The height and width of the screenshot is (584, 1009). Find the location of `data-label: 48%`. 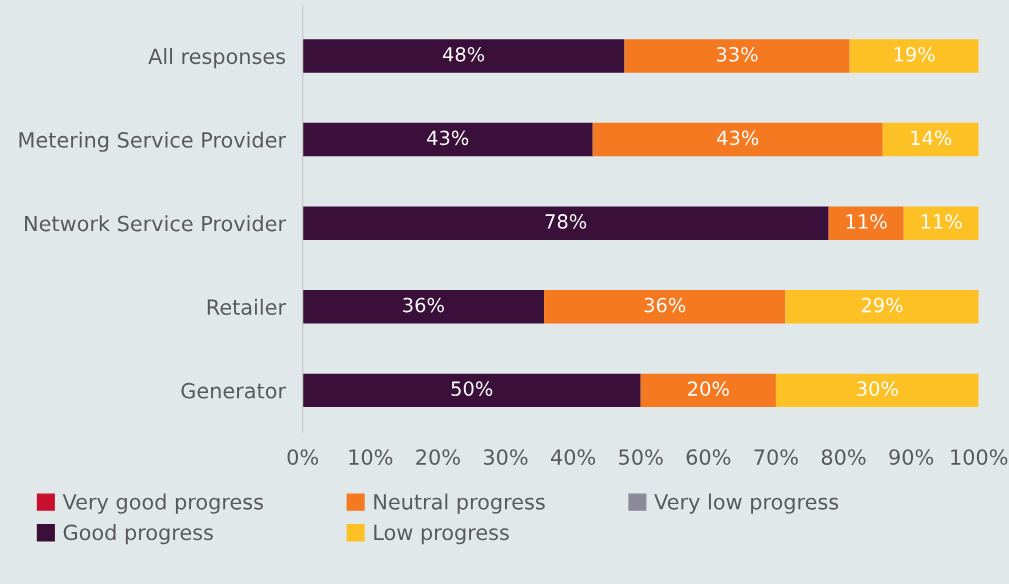

data-label: 48% is located at coordinates (463, 54).